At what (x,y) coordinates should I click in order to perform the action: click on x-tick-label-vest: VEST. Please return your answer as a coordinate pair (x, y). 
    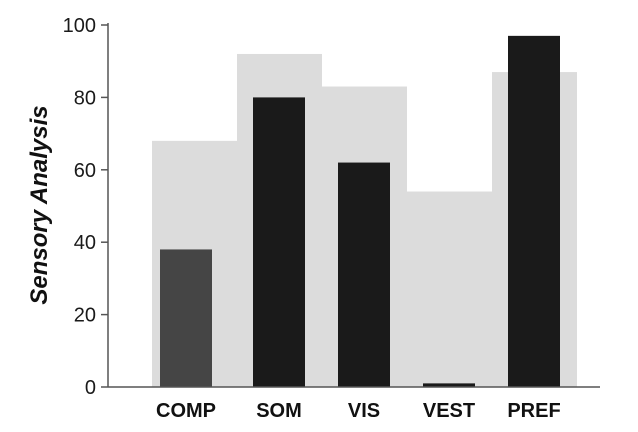
    Looking at the image, I should click on (449, 411).